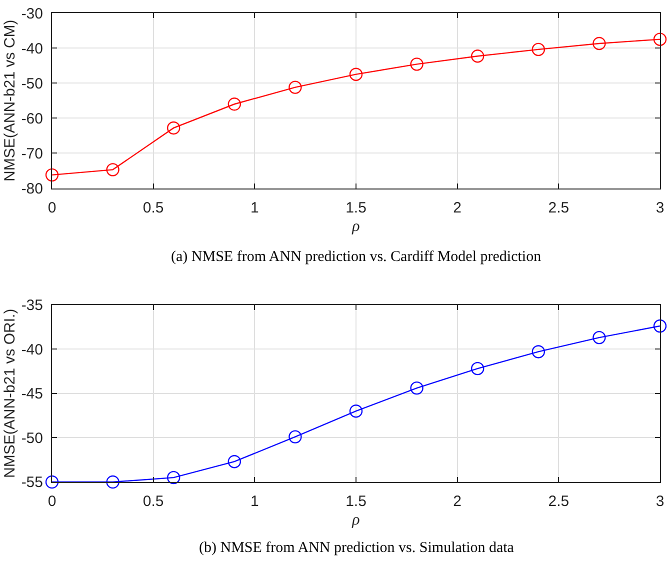  What do you see at coordinates (356, 257) in the screenshot?
I see `text: (a) NMSE from ANN prediction vs. Cardiff Model prediction` at bounding box center [356, 257].